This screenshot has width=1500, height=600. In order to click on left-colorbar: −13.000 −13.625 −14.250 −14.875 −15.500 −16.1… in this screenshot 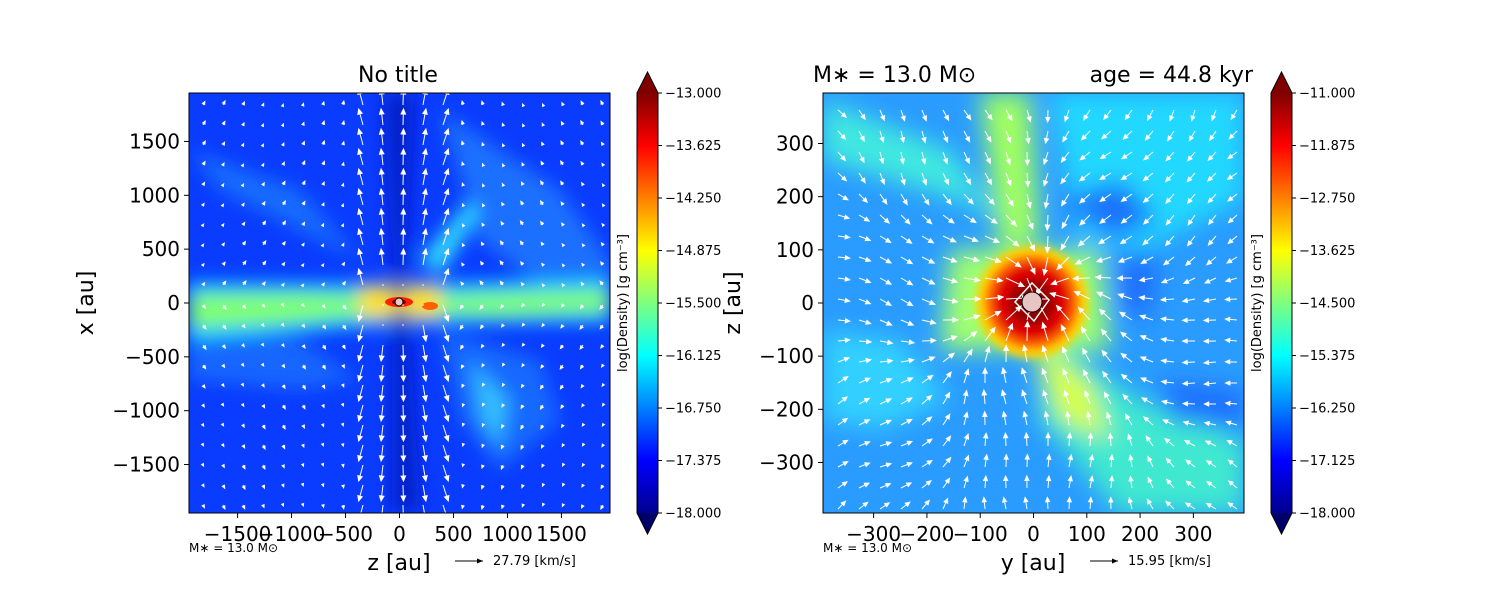, I will do `click(668, 303)`.